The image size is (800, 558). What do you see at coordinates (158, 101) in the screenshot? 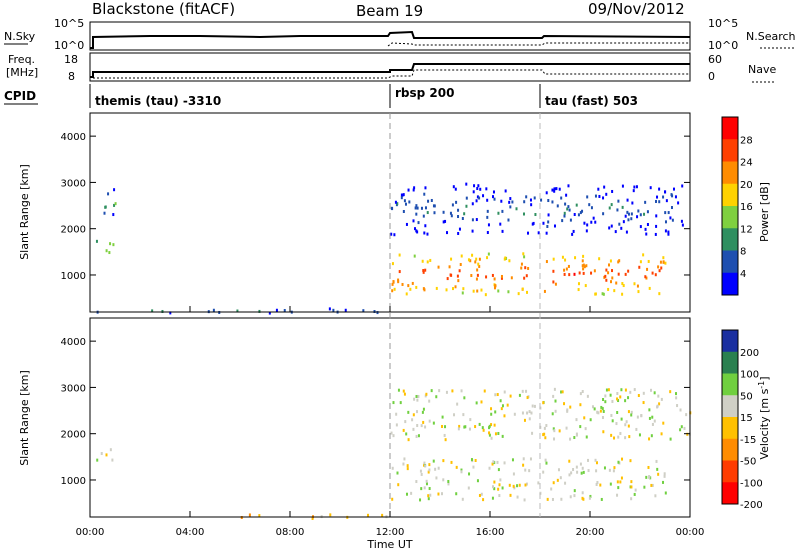
I see `cpid-mode-0: themis (tau) -3310` at bounding box center [158, 101].